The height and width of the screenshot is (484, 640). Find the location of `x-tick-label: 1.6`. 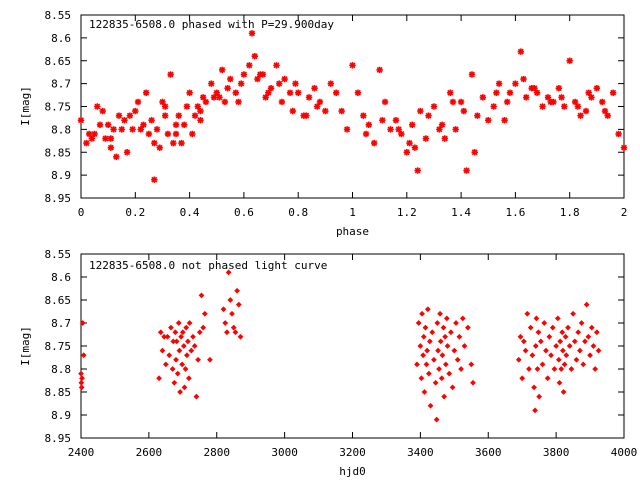

x-tick-label: 1.6 is located at coordinates (515, 212).